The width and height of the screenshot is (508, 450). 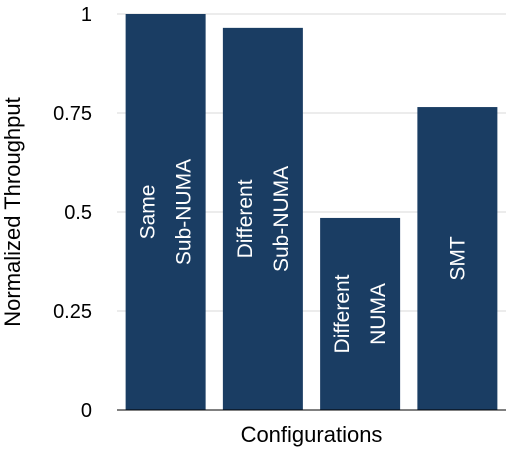 What do you see at coordinates (86, 411) in the screenshot?
I see `y-tick-label: 0` at bounding box center [86, 411].